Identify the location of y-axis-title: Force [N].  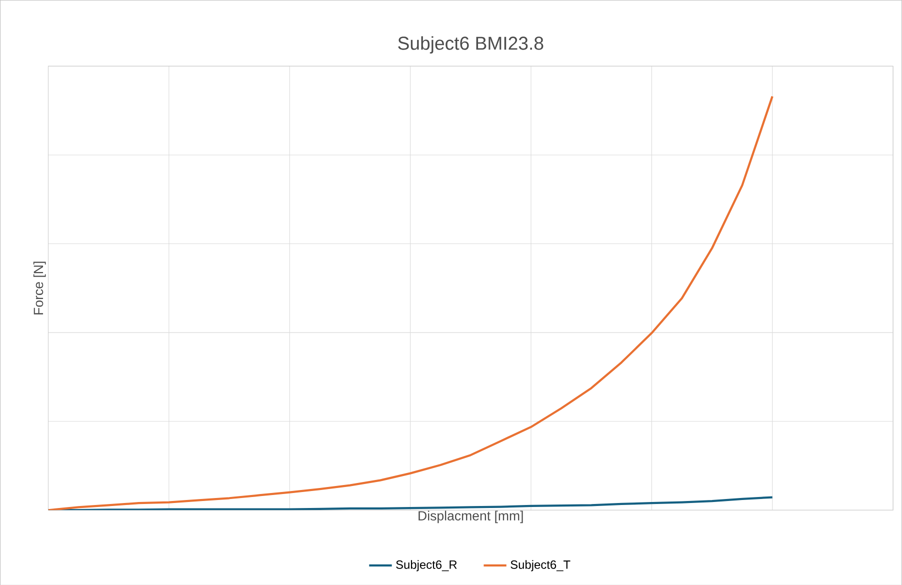
(39, 288).